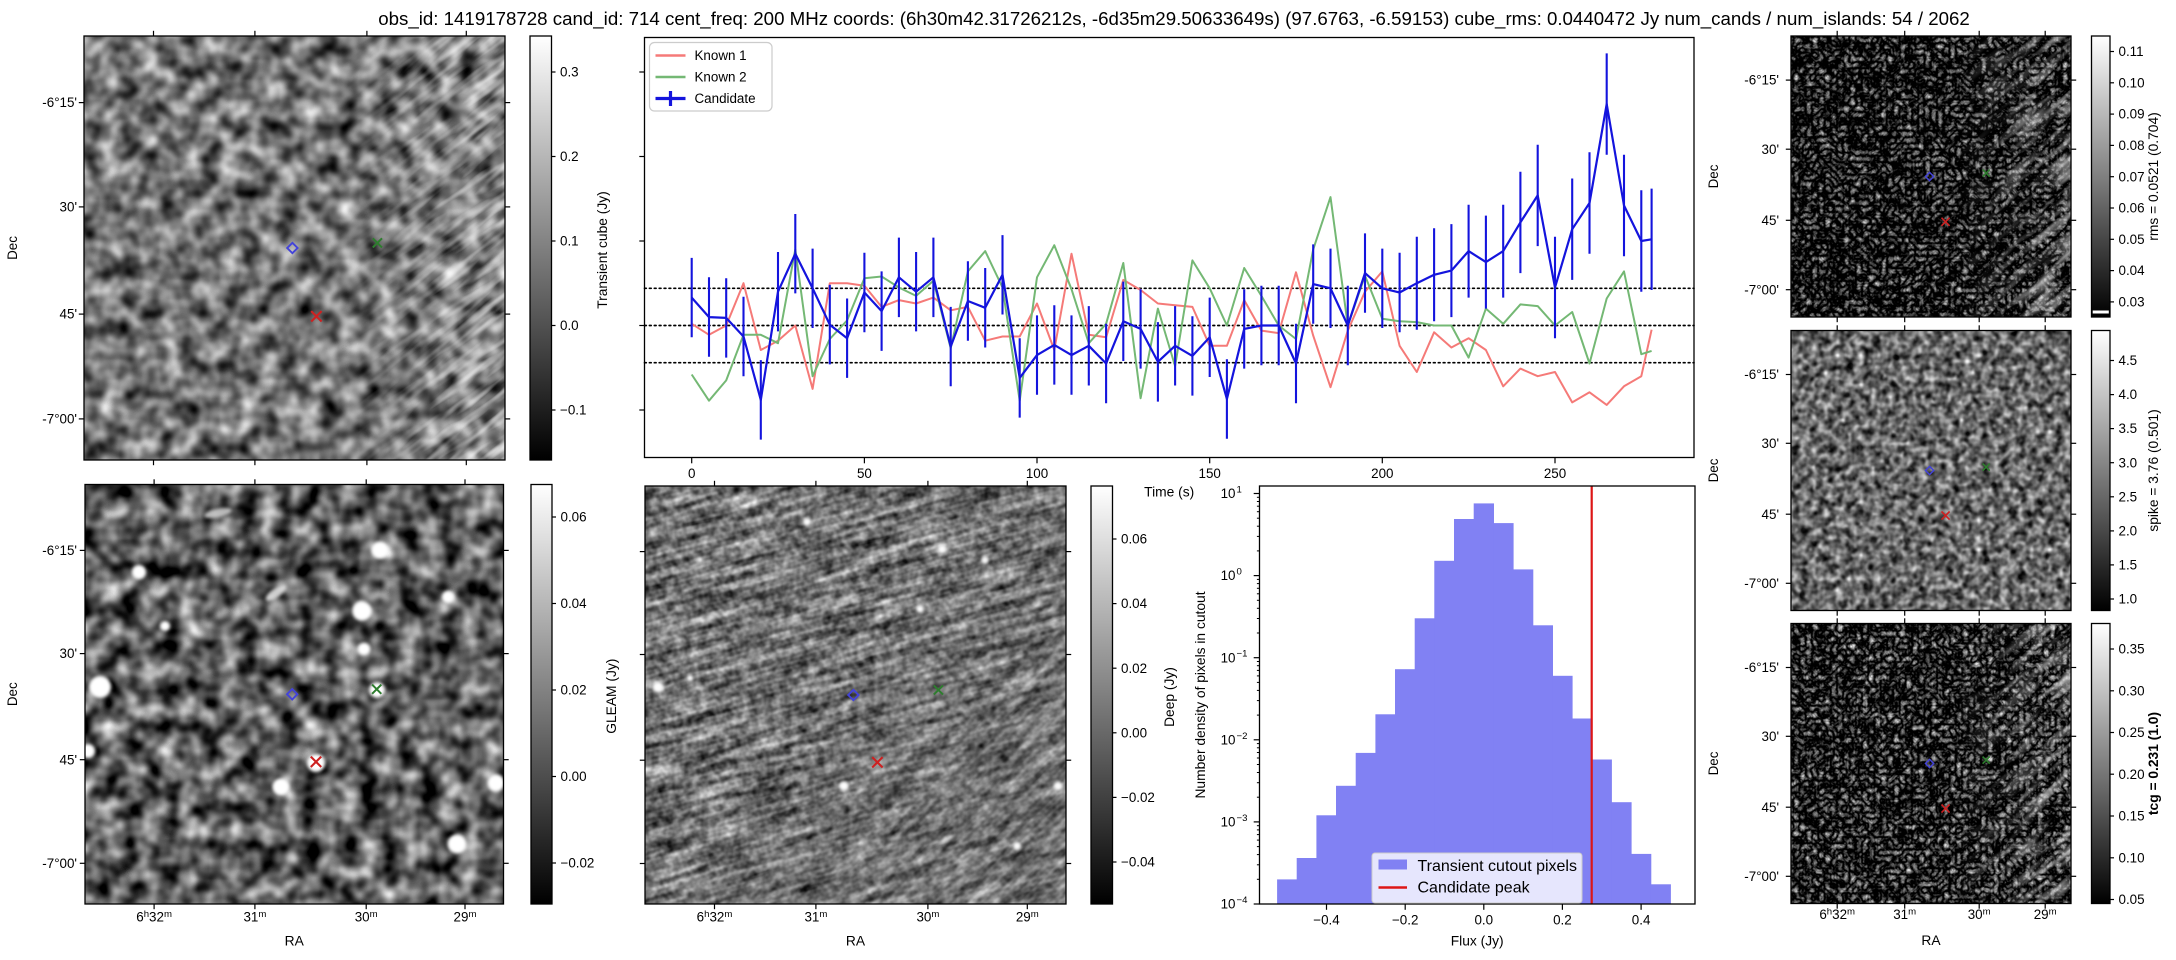 The width and height of the screenshot is (2176, 960). What do you see at coordinates (1474, 888) in the screenshot?
I see `svg-text: Candidate peak` at bounding box center [1474, 888].